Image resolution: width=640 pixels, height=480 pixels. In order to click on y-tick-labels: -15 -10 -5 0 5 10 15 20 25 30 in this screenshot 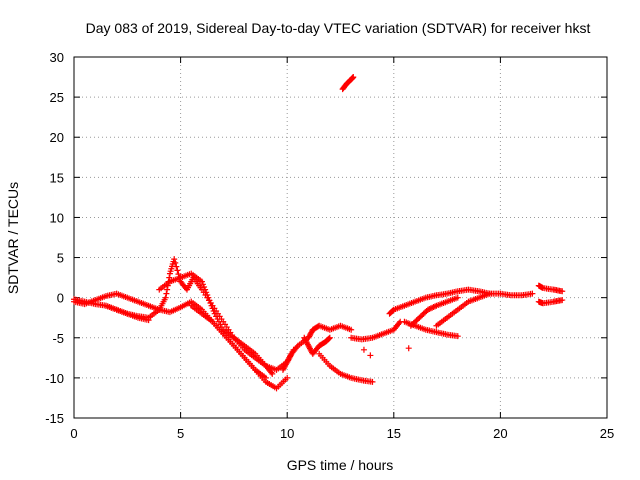, I will do `click(54, 238)`.